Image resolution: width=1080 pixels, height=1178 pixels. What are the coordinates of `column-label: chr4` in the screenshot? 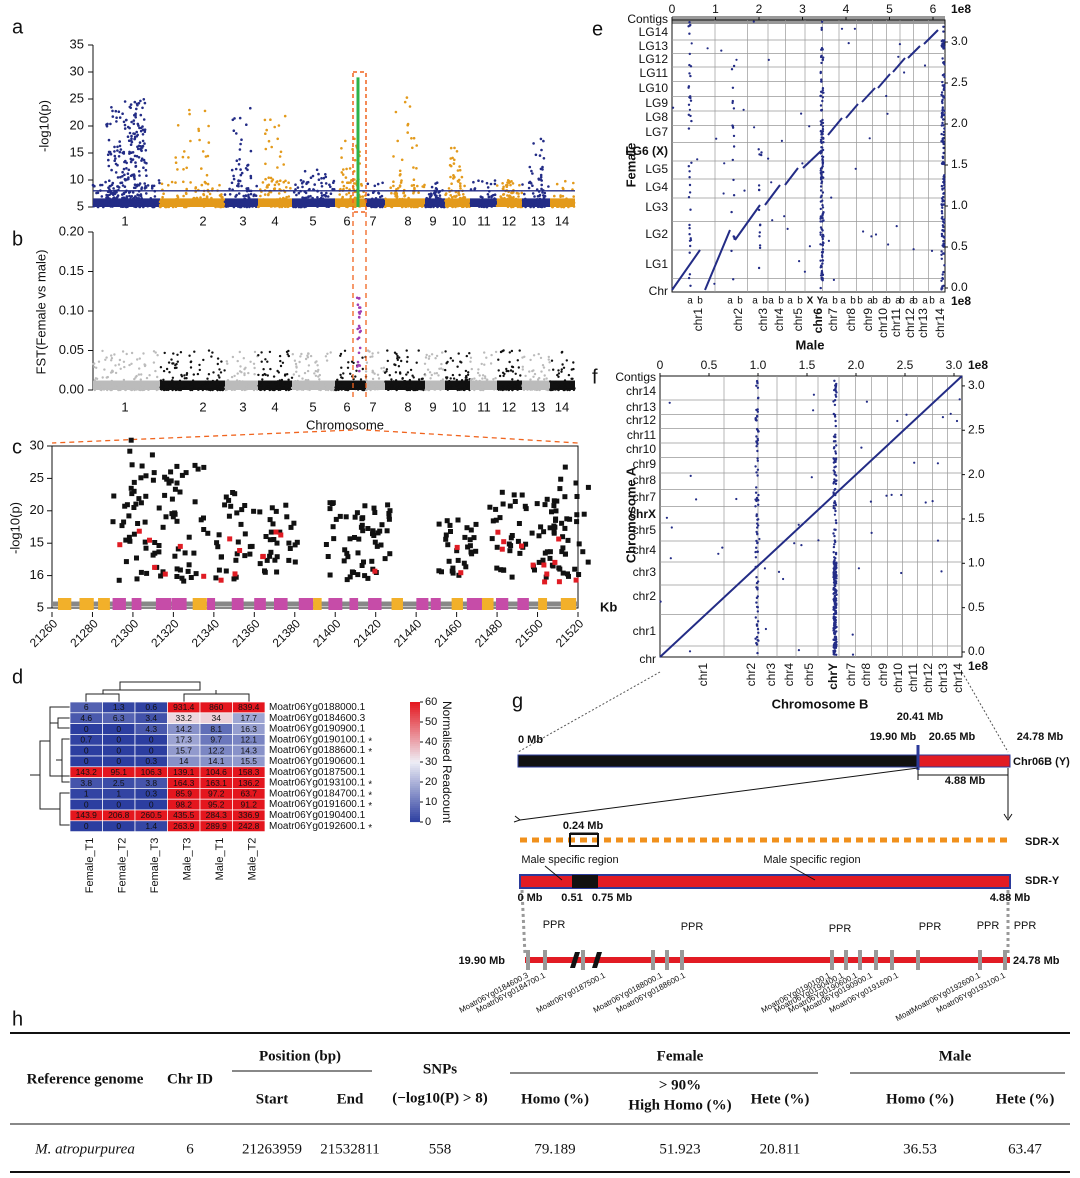 It's located at (789, 675).